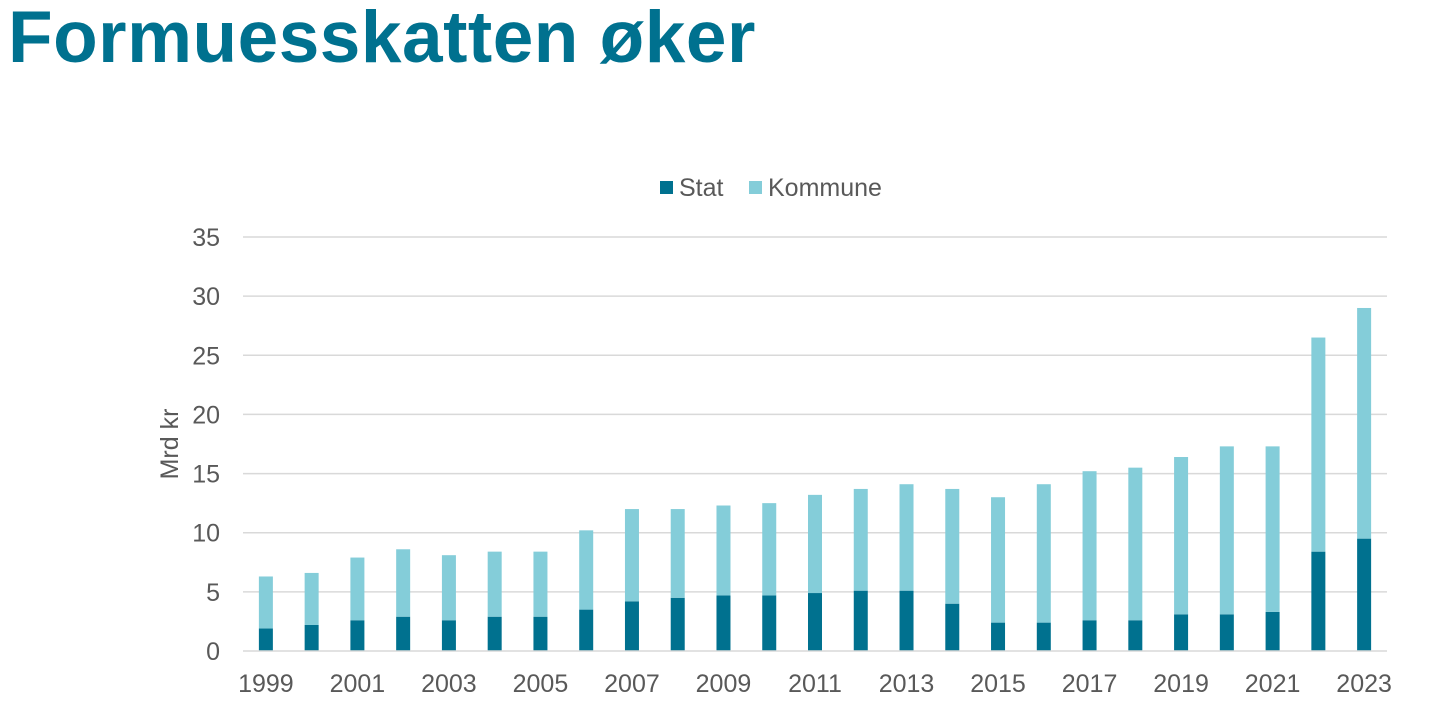 The height and width of the screenshot is (716, 1432). What do you see at coordinates (906, 620) in the screenshot?
I see `bar-stat-2013` at bounding box center [906, 620].